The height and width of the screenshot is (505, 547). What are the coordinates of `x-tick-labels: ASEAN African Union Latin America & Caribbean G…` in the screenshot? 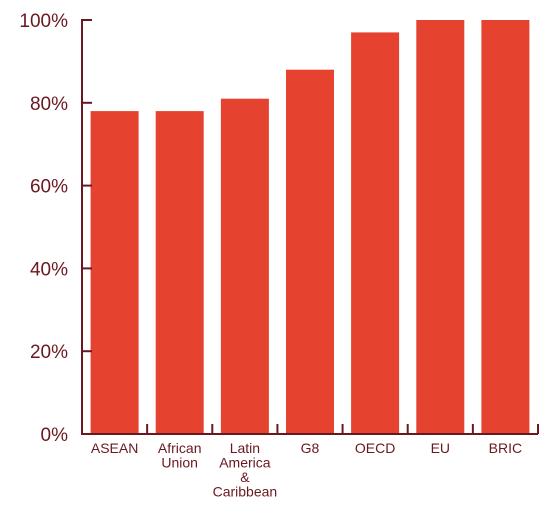 It's located at (306, 470).